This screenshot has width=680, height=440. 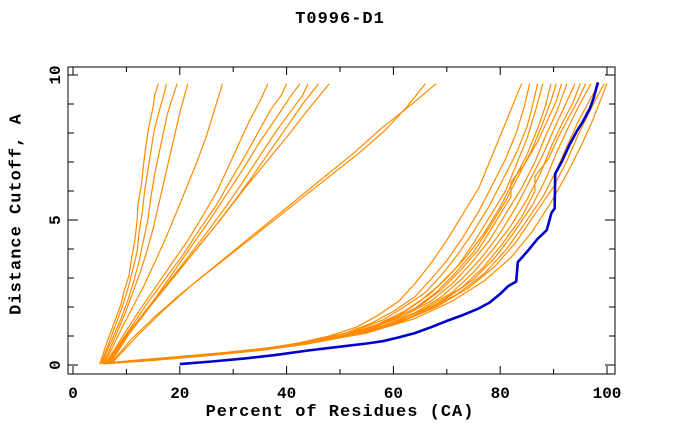 What do you see at coordinates (179, 394) in the screenshot?
I see `x-tick-label: 20` at bounding box center [179, 394].